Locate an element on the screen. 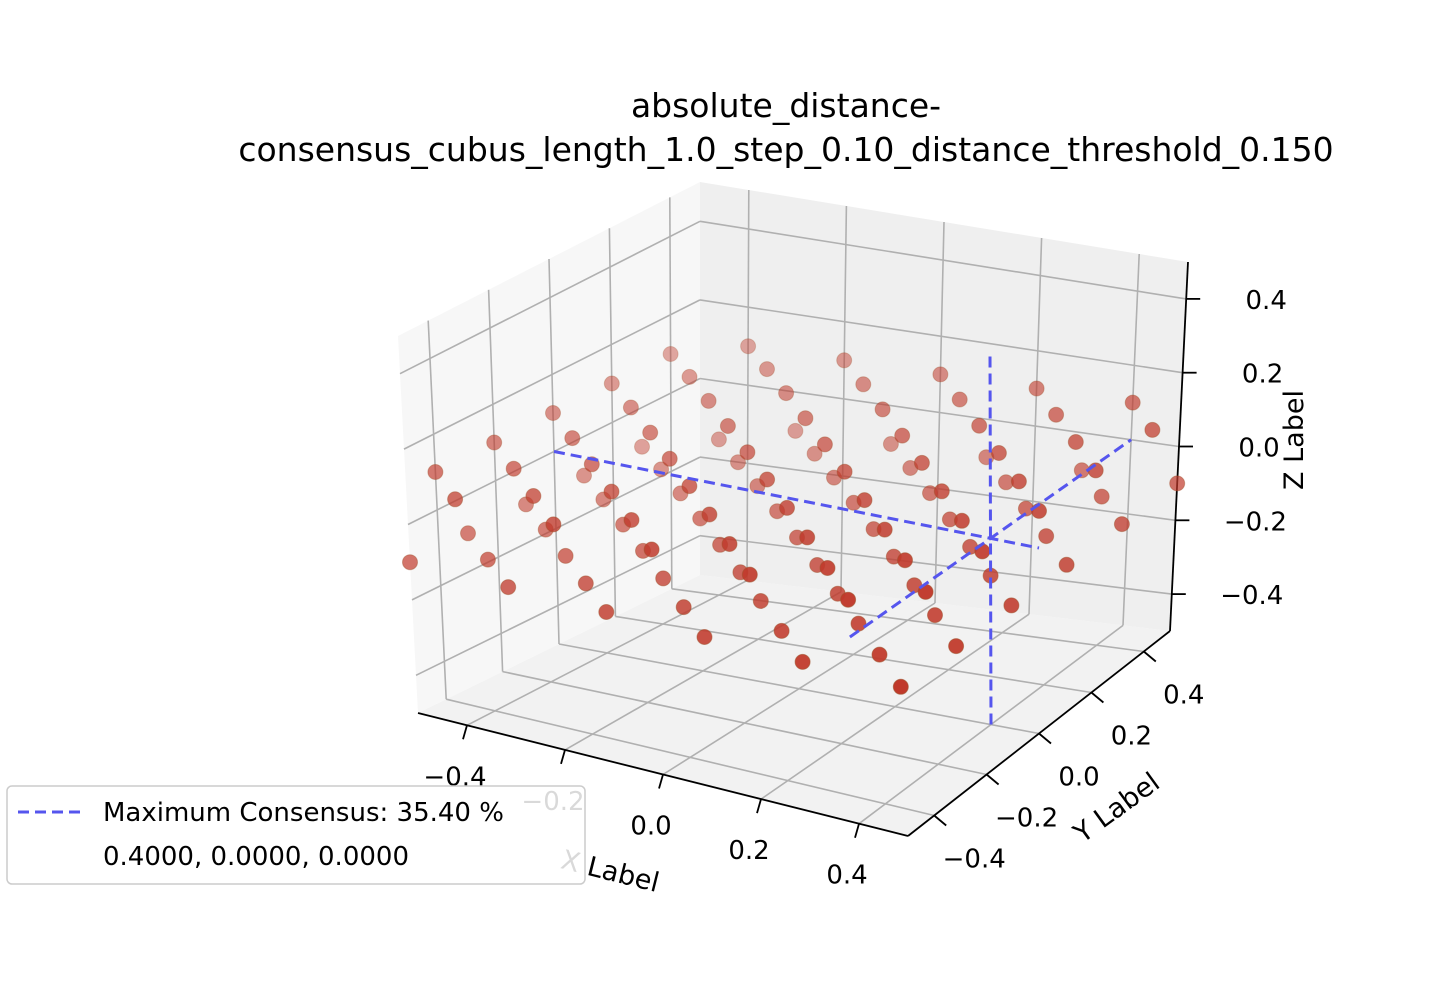 This screenshot has width=1430, height=994. legend-box is located at coordinates (296, 835).